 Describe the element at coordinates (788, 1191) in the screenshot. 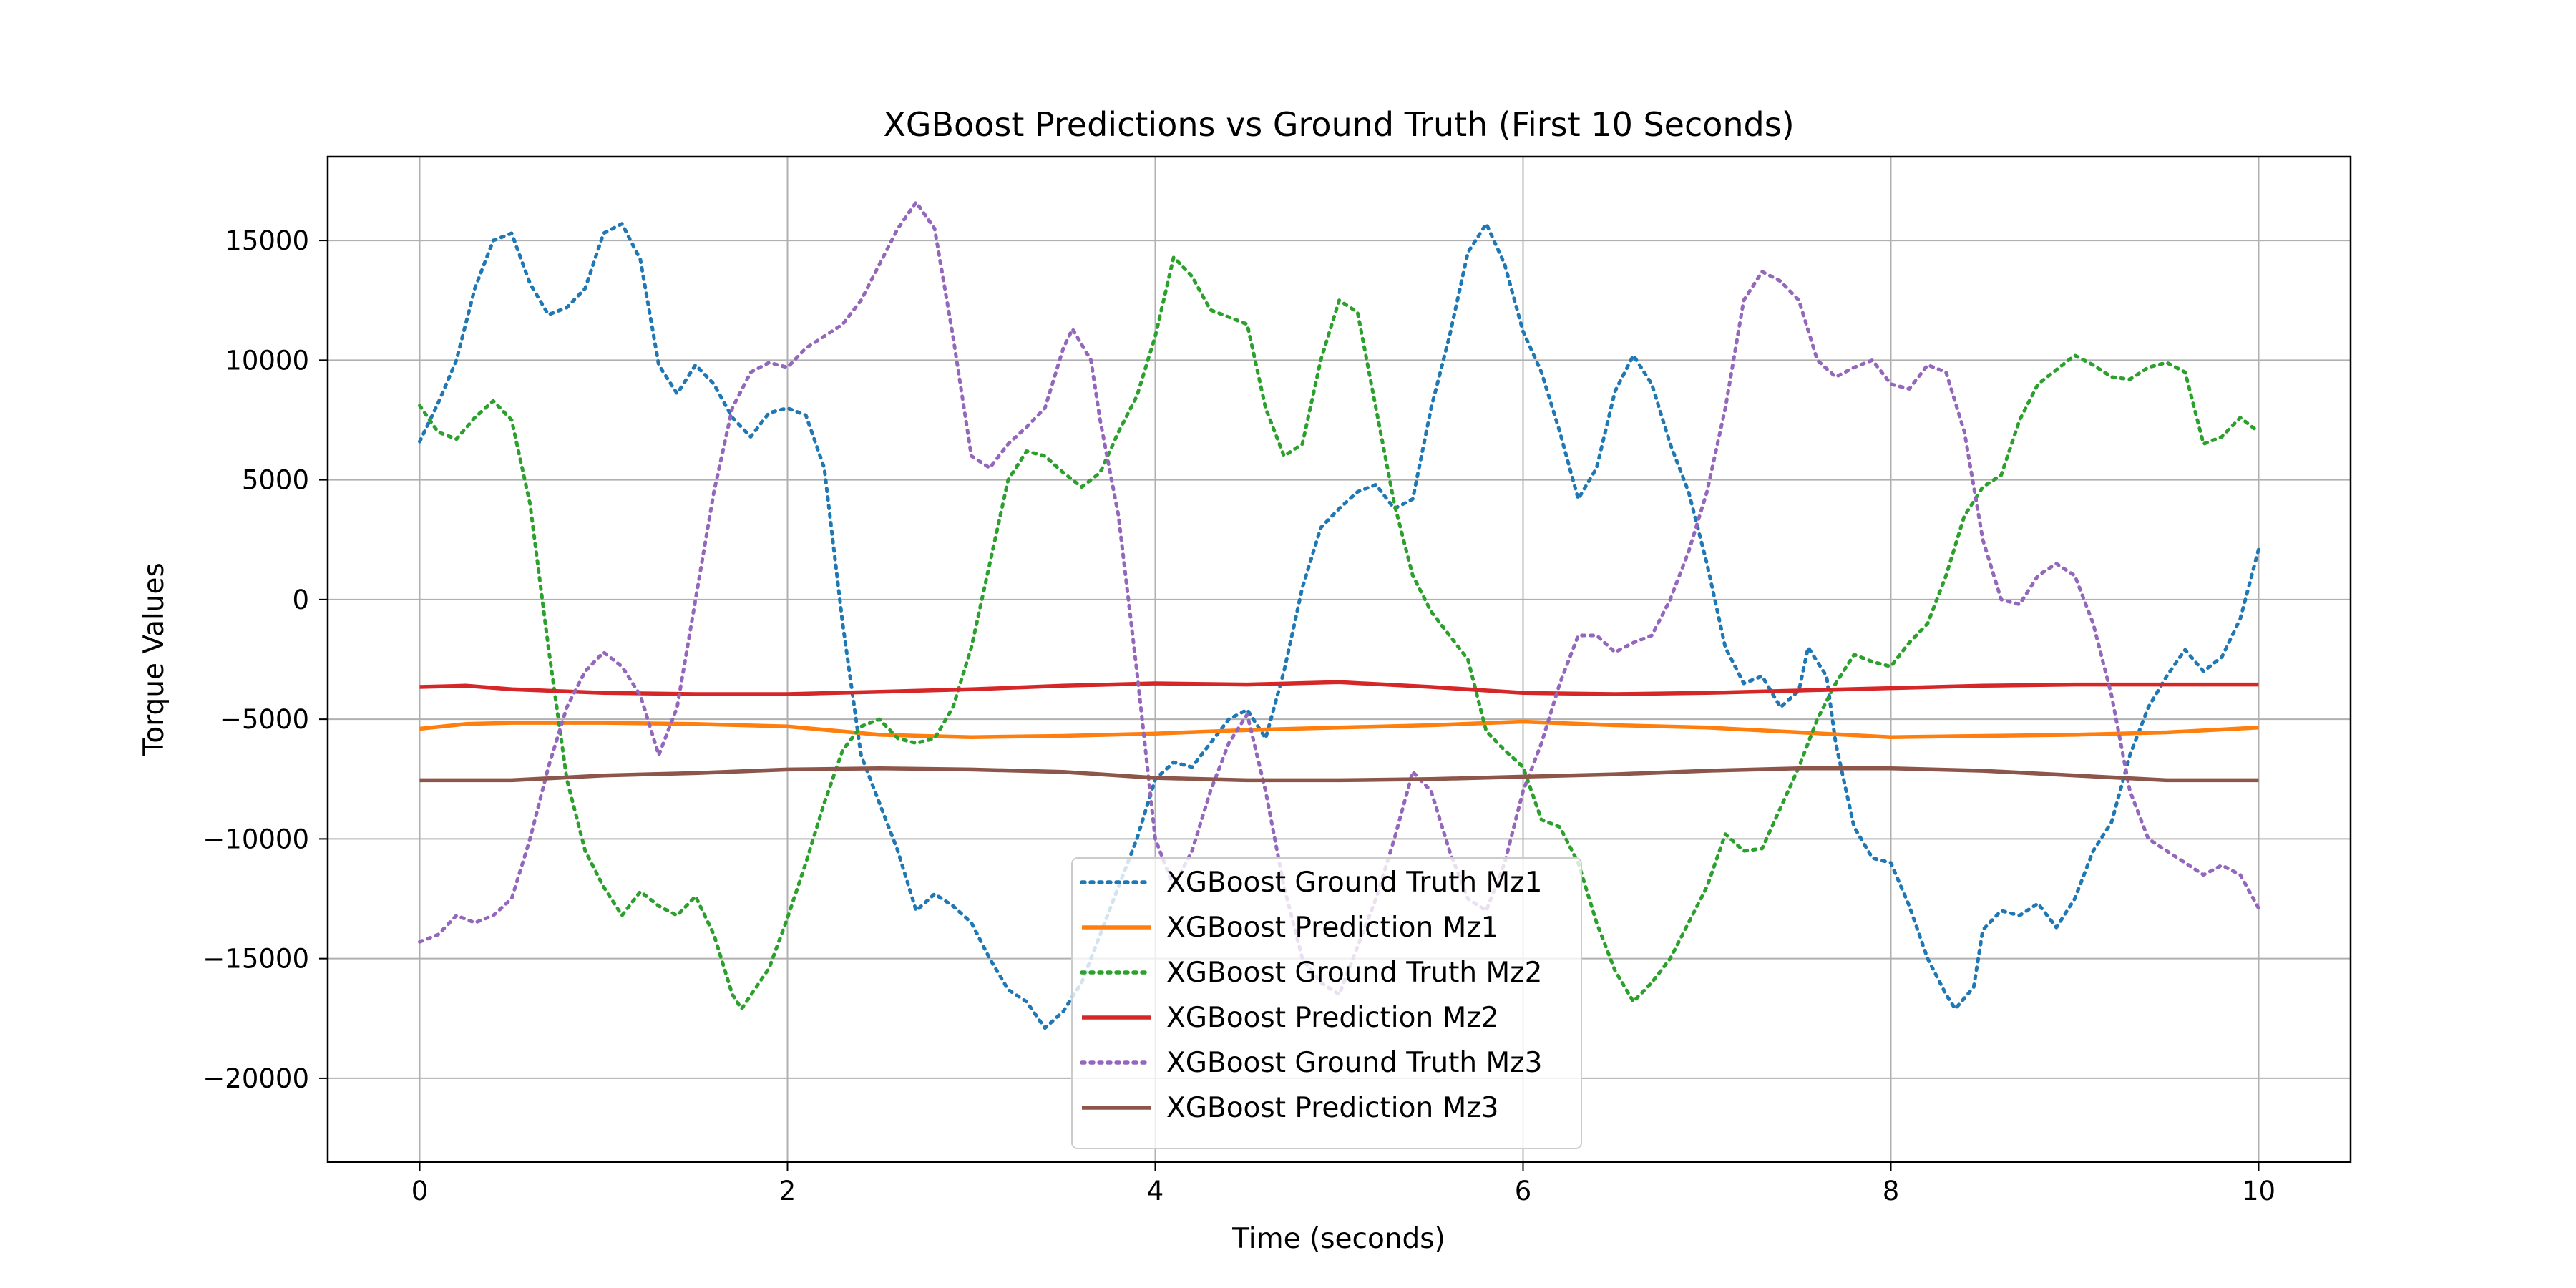

I see `x-tick-label: 2` at that location.